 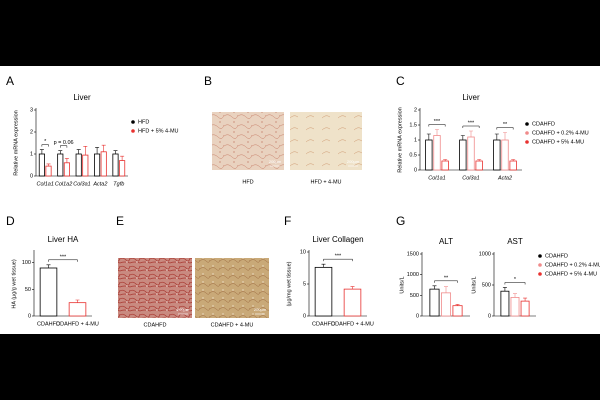 What do you see at coordinates (287, 221) in the screenshot?
I see `panel-letter: F` at bounding box center [287, 221].